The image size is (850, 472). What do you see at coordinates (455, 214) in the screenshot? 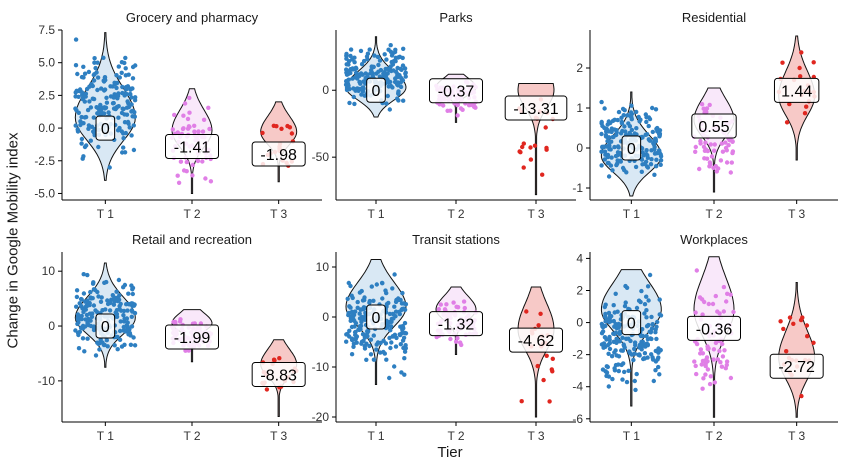
I see `x-tick-label: T 2` at bounding box center [455, 214].